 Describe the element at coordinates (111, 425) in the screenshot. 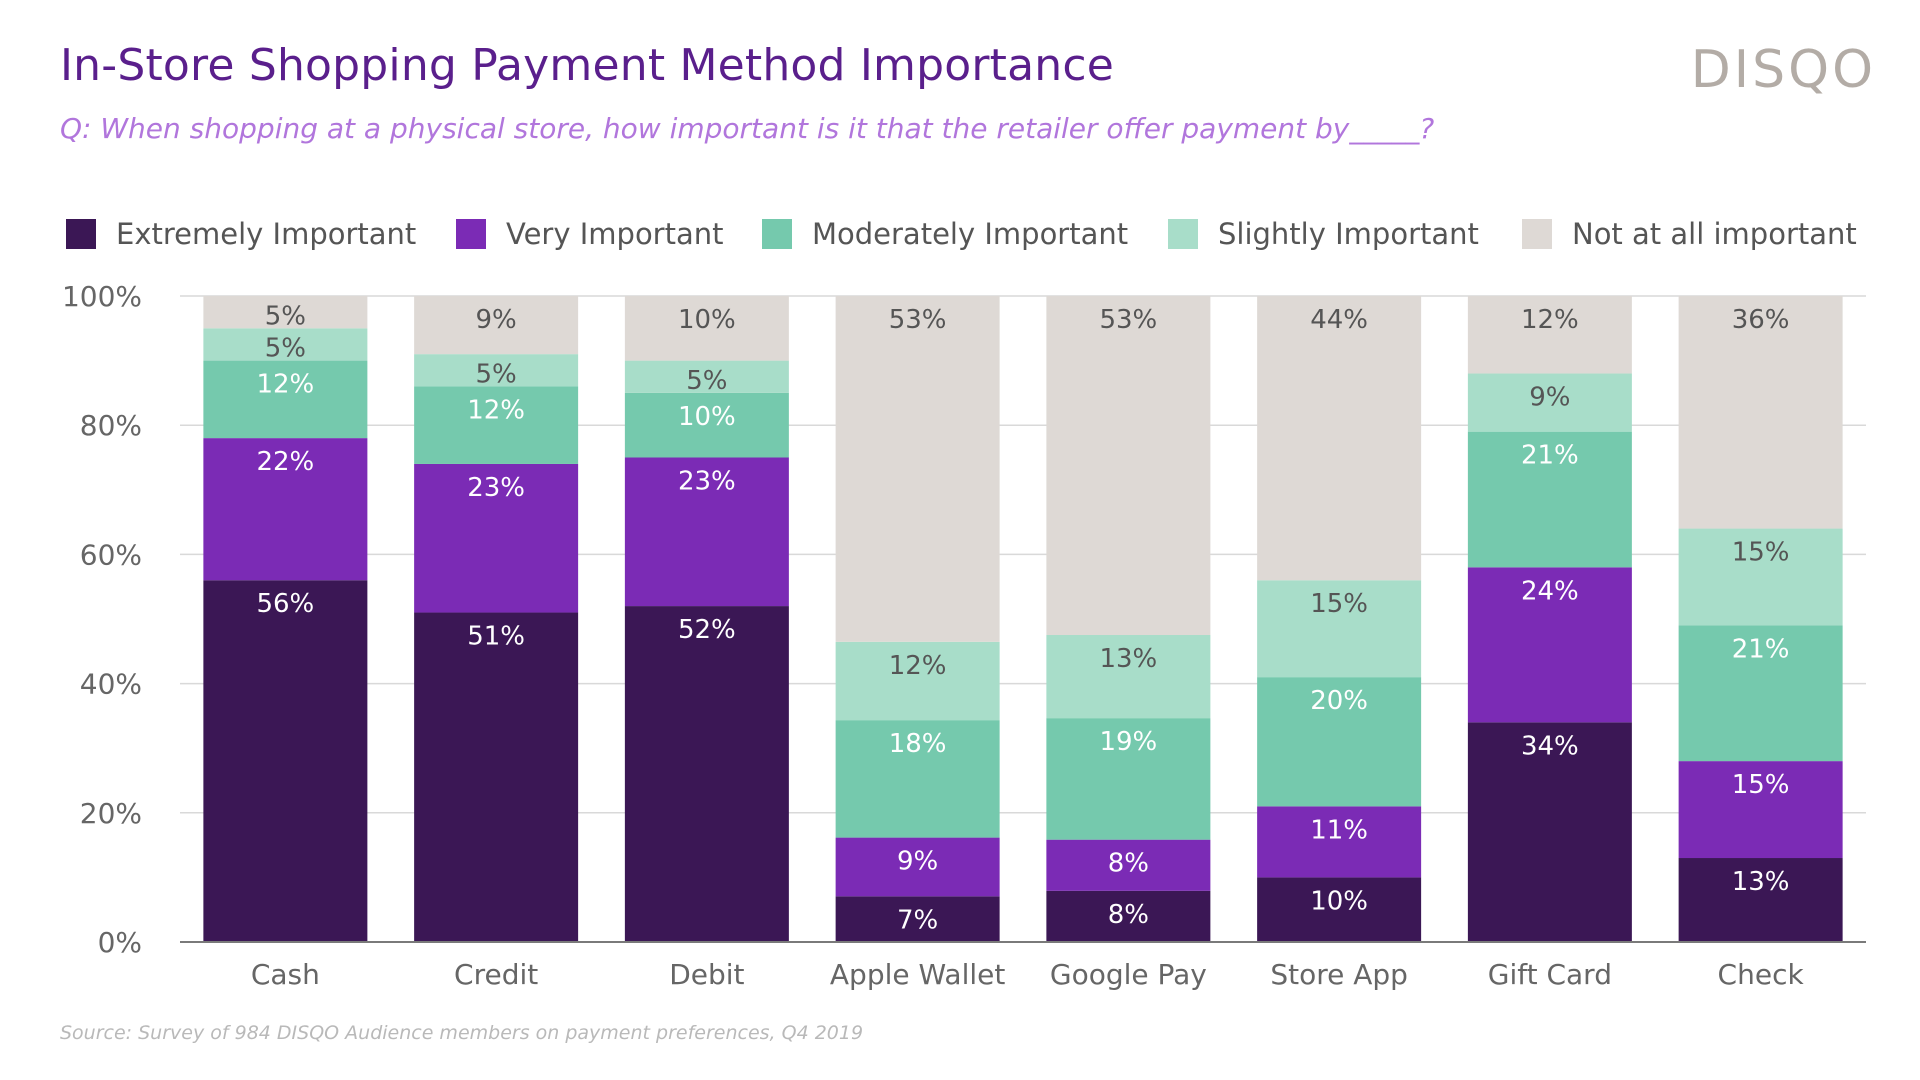

I see `y-tick-label: 80%` at that location.